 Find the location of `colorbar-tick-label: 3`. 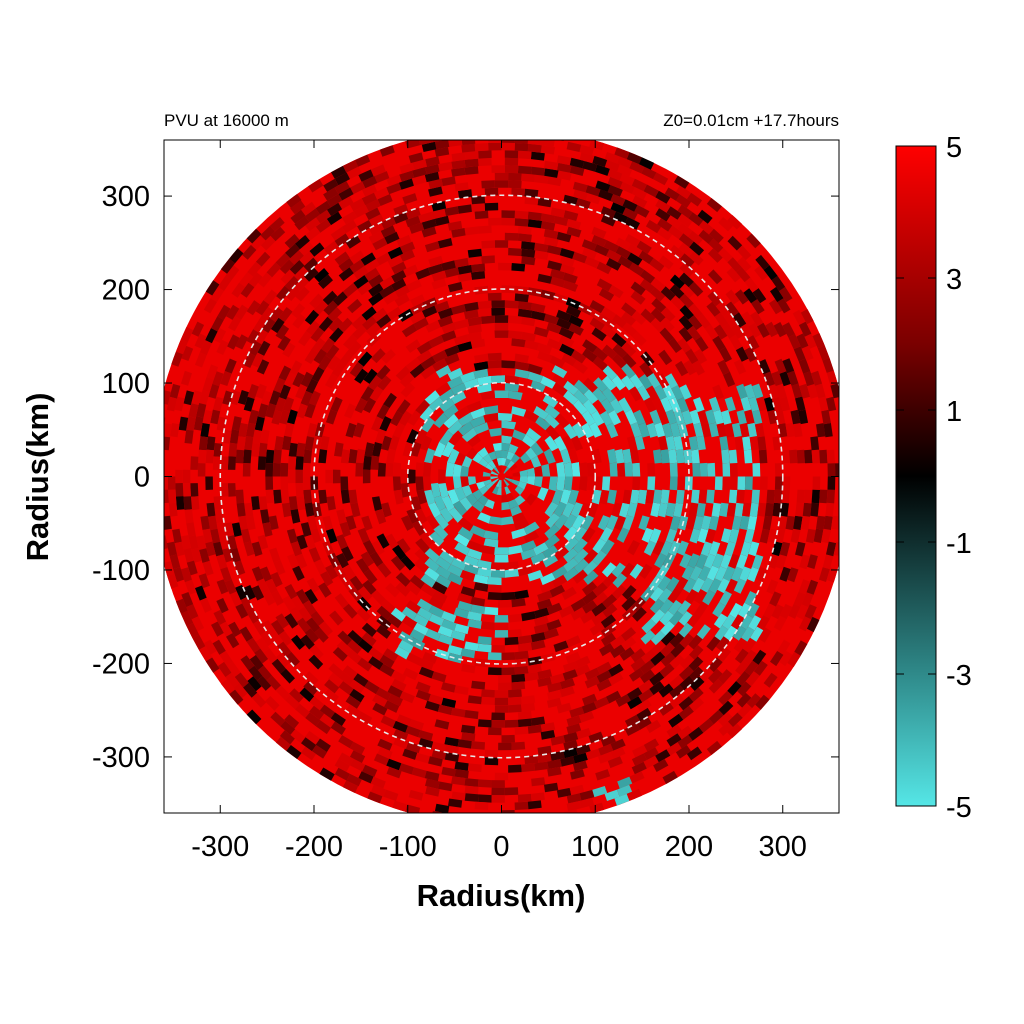

colorbar-tick-label: 3 is located at coordinates (954, 280).